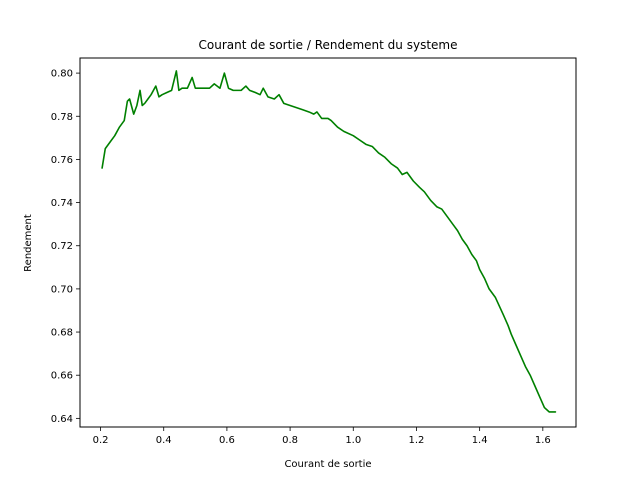  I want to click on x-tick-label: 1.0, so click(353, 440).